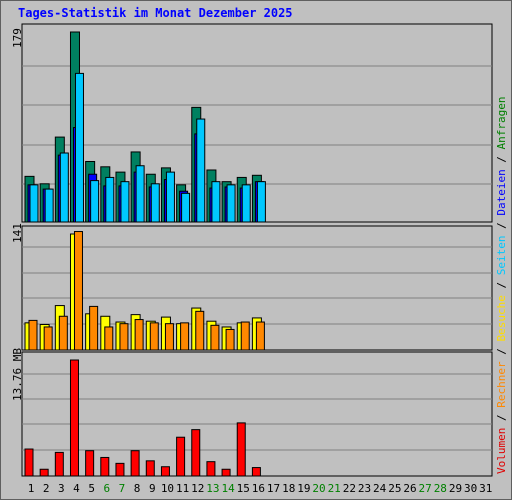  I want to click on x-tick-label: 2, so click(46, 488).